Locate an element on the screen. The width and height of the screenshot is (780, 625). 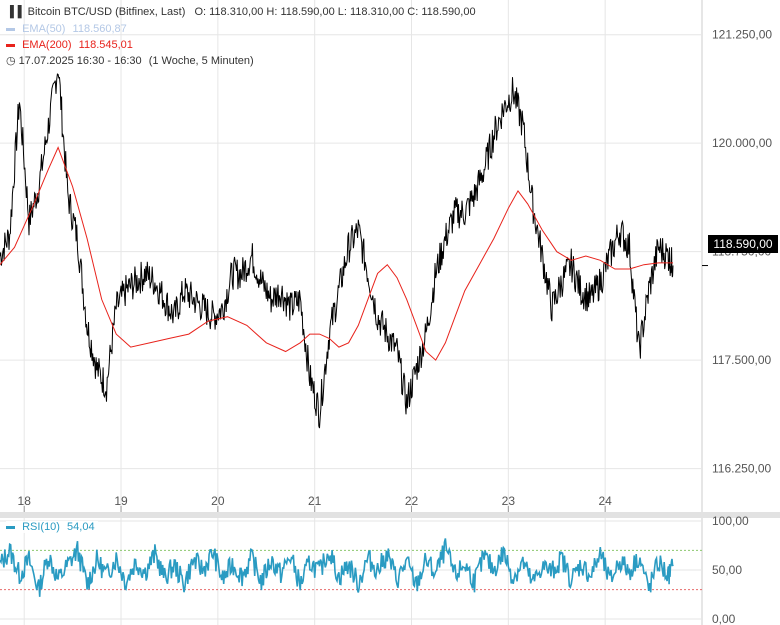
range-info: (1 Woche, 5 Minuten) is located at coordinates (201, 61).